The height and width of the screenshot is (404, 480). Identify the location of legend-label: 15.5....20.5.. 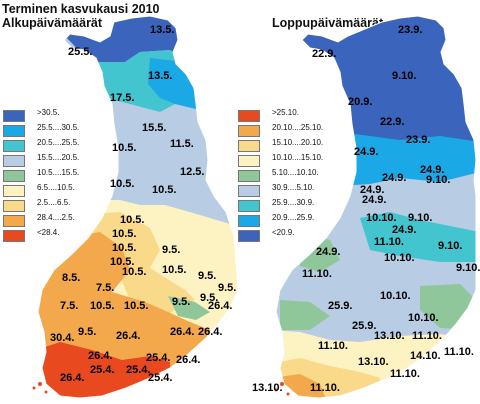
(58, 157).